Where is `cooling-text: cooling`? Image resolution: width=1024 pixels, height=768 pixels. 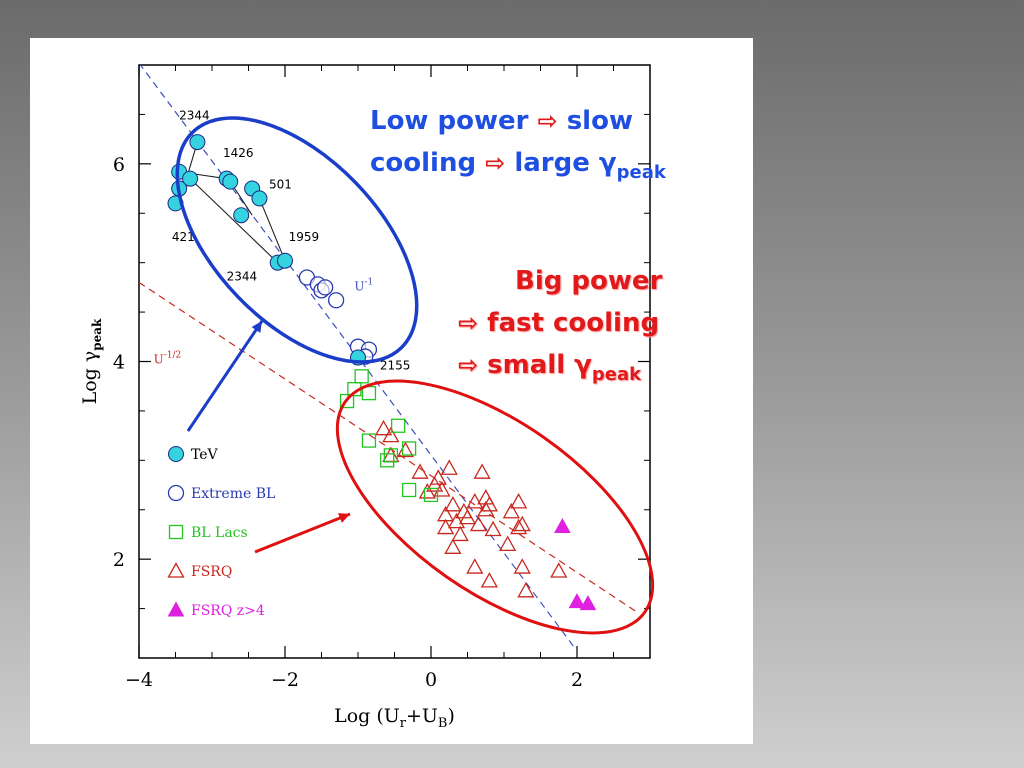
cooling-text: cooling is located at coordinates (423, 163).